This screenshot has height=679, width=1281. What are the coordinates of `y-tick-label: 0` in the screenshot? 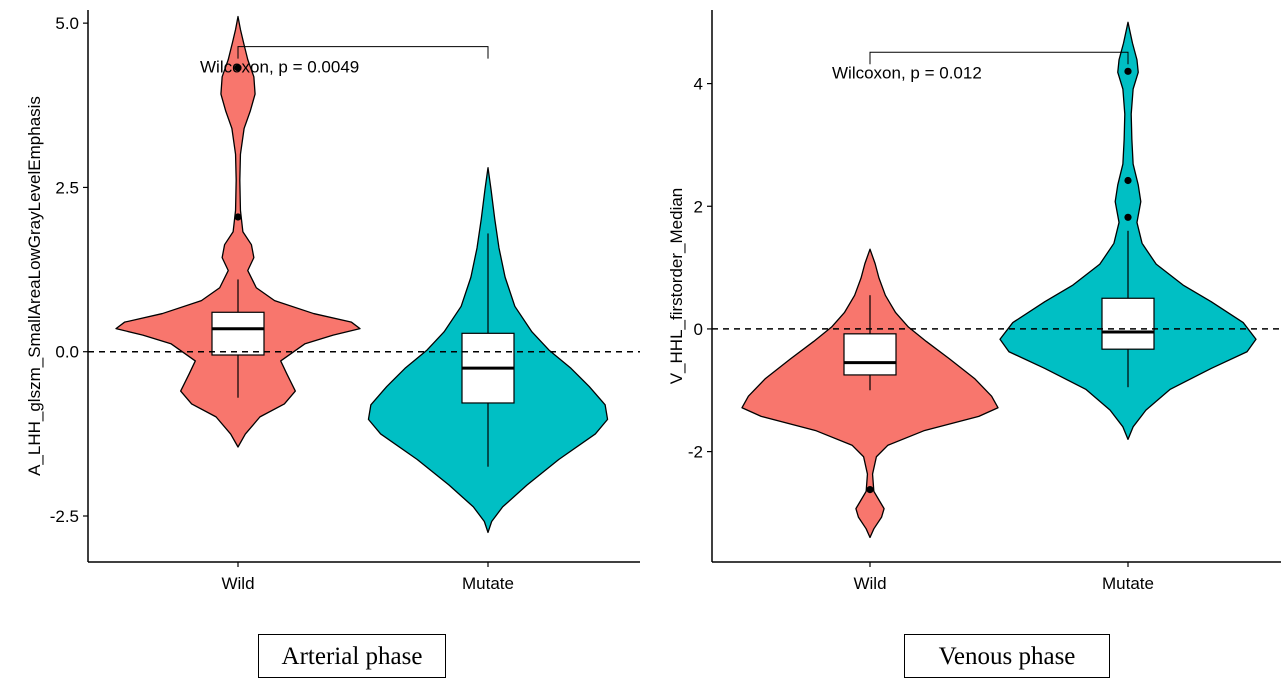 It's located at (698, 329).